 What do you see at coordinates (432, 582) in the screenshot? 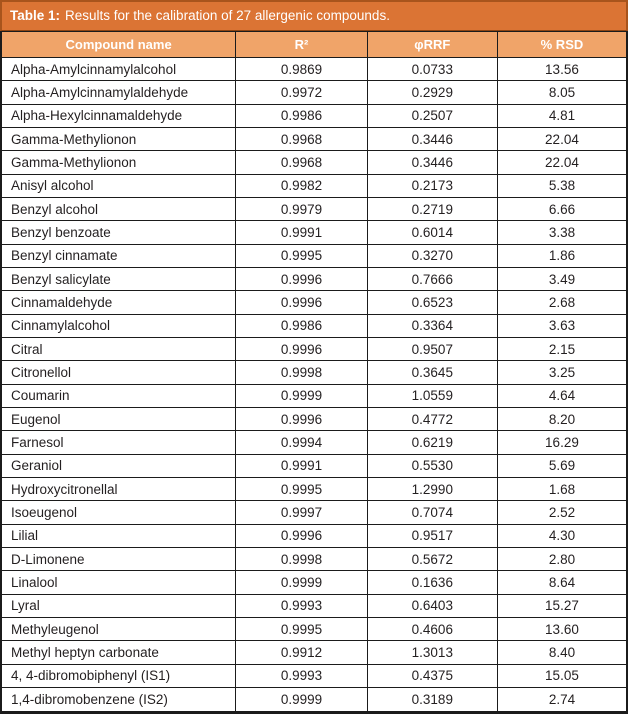
I see `cell-mean-rrf: 0.1636` at bounding box center [432, 582].